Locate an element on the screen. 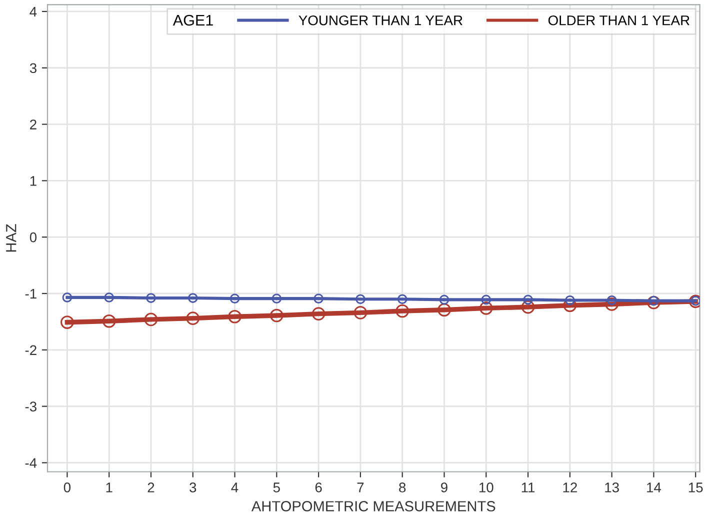 The width and height of the screenshot is (709, 523). x-tick-label: 3 is located at coordinates (193, 487).